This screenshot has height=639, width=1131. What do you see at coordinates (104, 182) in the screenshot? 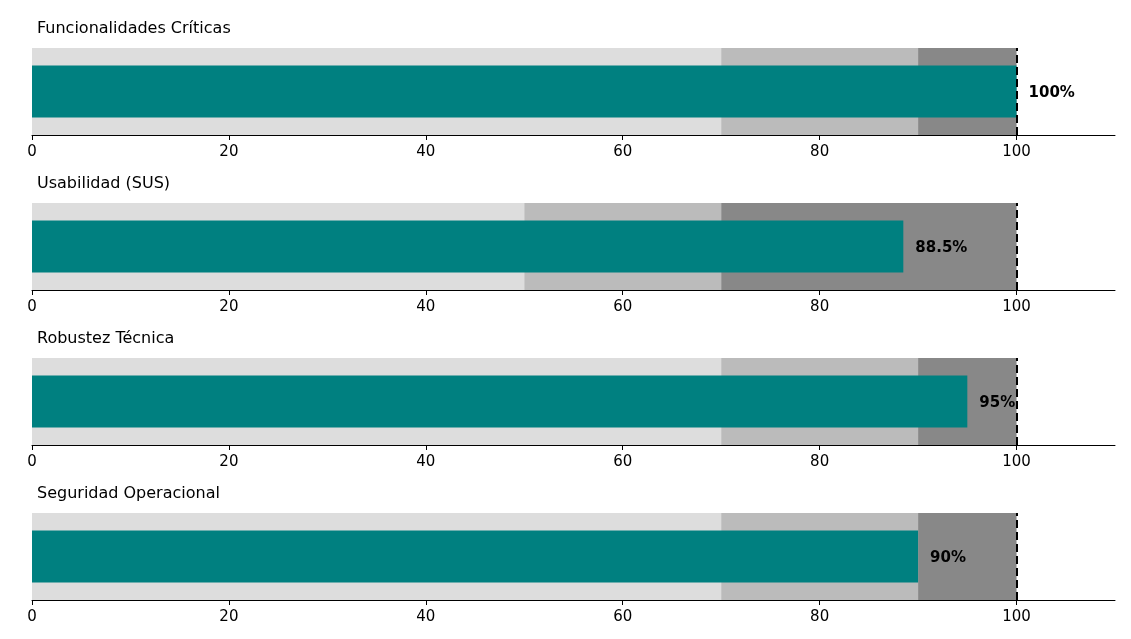
I see `chart-title: Usabilidad (SUS)` at bounding box center [104, 182].